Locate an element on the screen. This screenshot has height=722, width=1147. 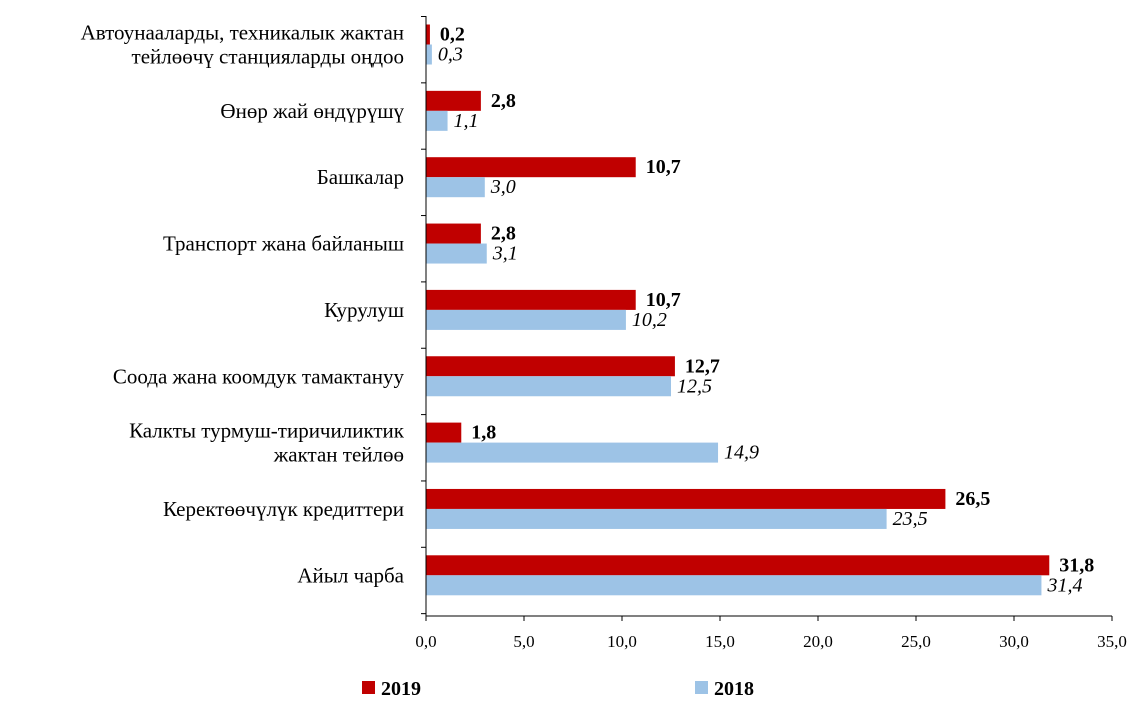
data-label-2019: 31,8 is located at coordinates (1076, 565).